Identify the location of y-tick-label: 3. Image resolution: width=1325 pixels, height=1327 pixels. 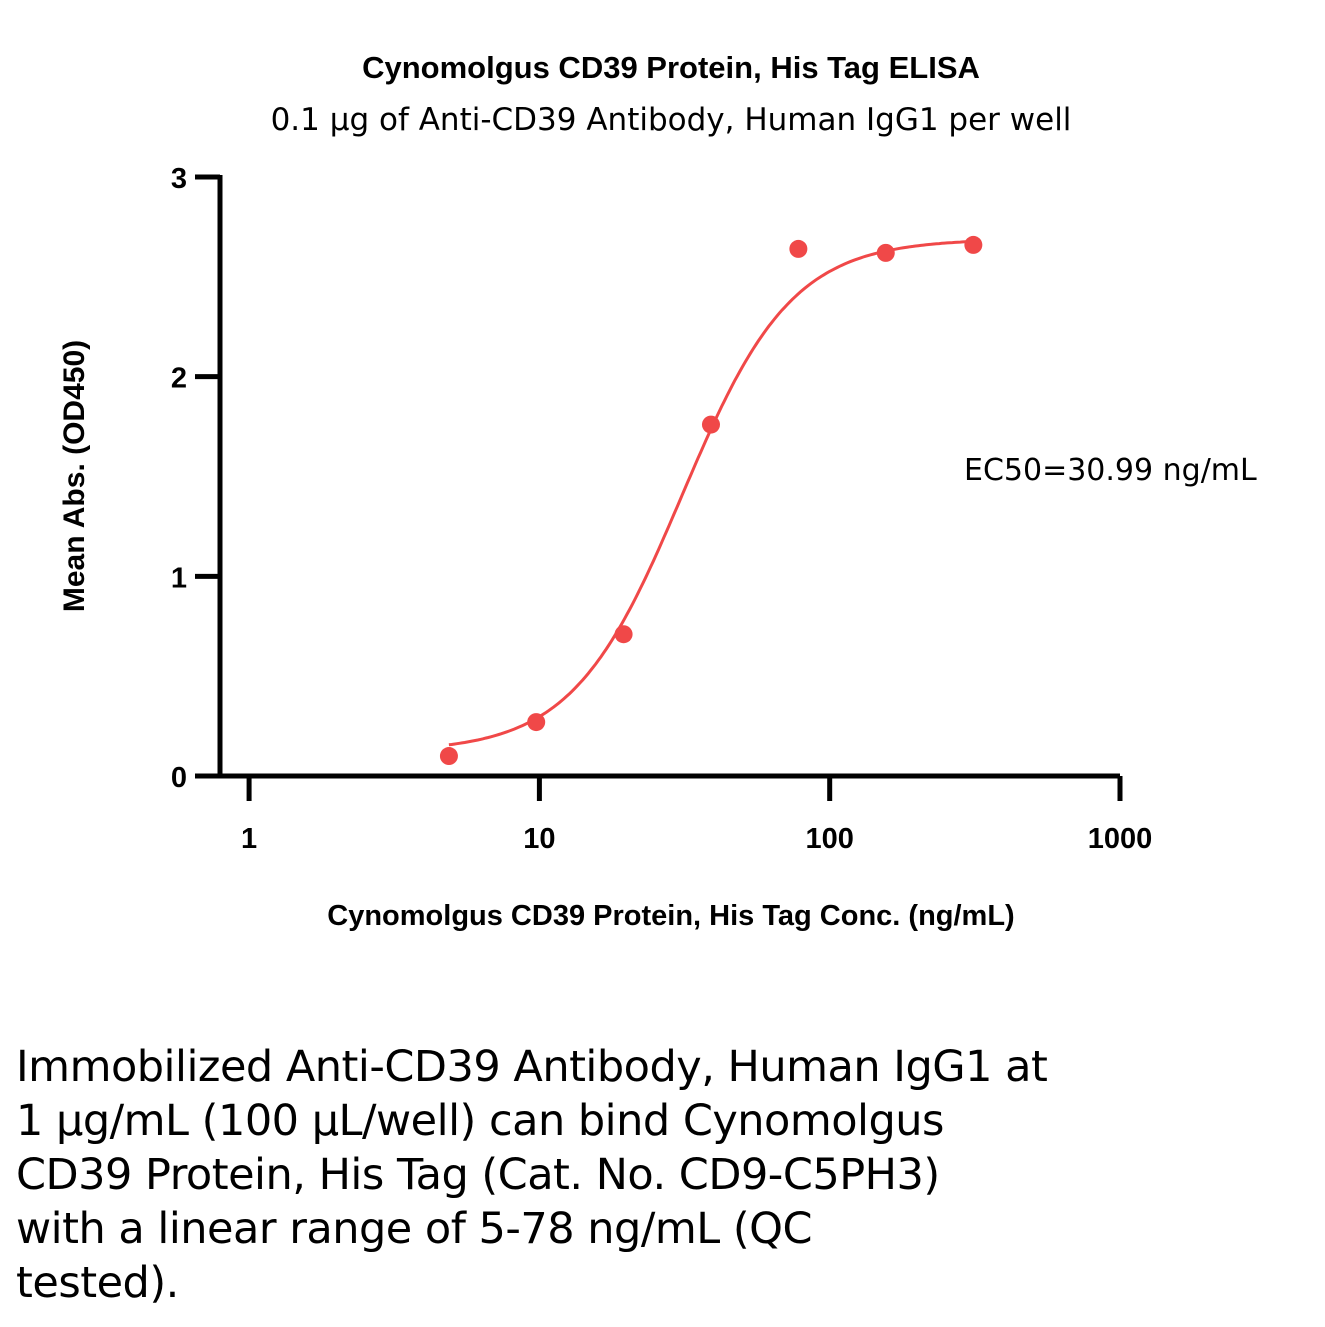
(179, 179).